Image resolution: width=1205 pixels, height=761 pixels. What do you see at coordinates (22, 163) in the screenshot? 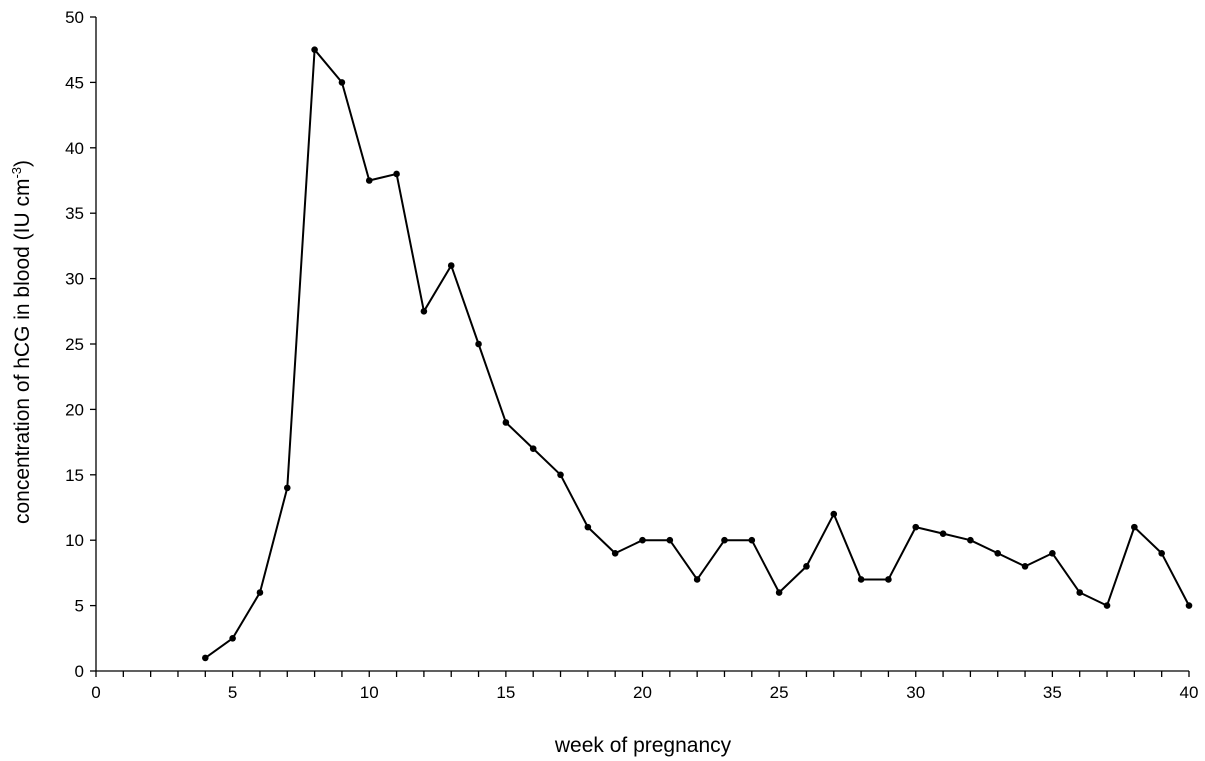
I see `y-axis-label-suffix: )` at bounding box center [22, 163].